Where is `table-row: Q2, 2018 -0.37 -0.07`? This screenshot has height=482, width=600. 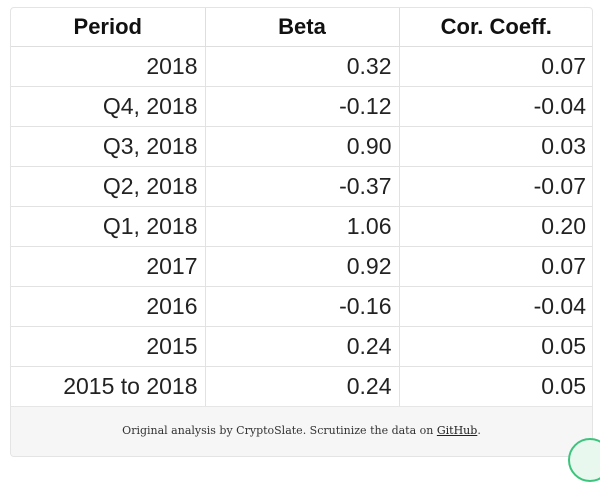
table-row: Q2, 2018 -0.37 -0.07 is located at coordinates (301, 186).